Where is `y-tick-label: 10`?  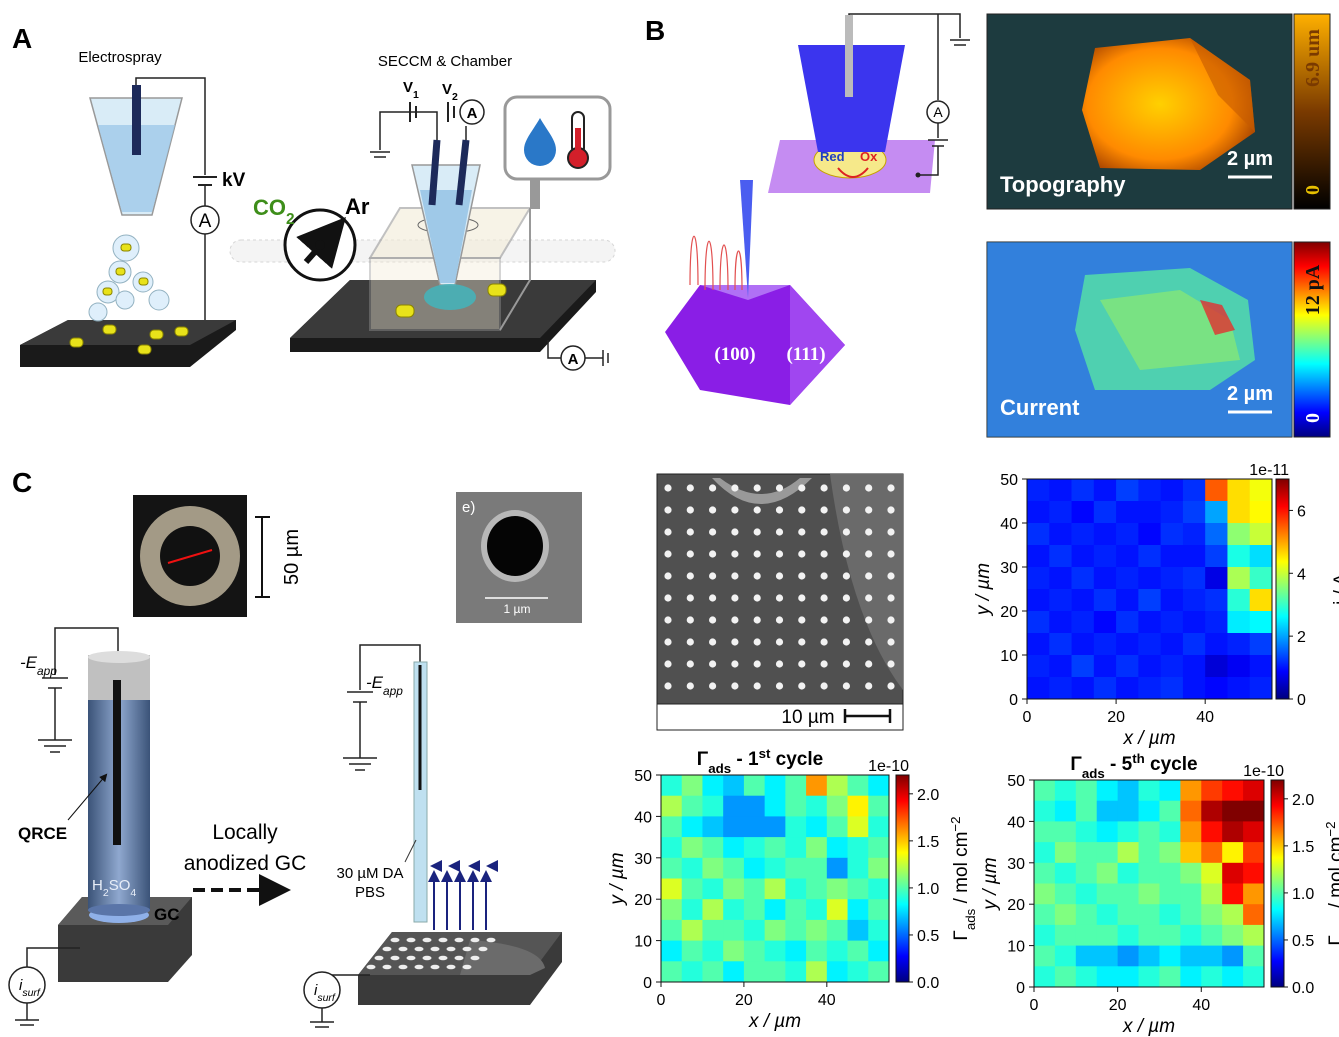
y-tick-label: 10 is located at coordinates (1009, 656).